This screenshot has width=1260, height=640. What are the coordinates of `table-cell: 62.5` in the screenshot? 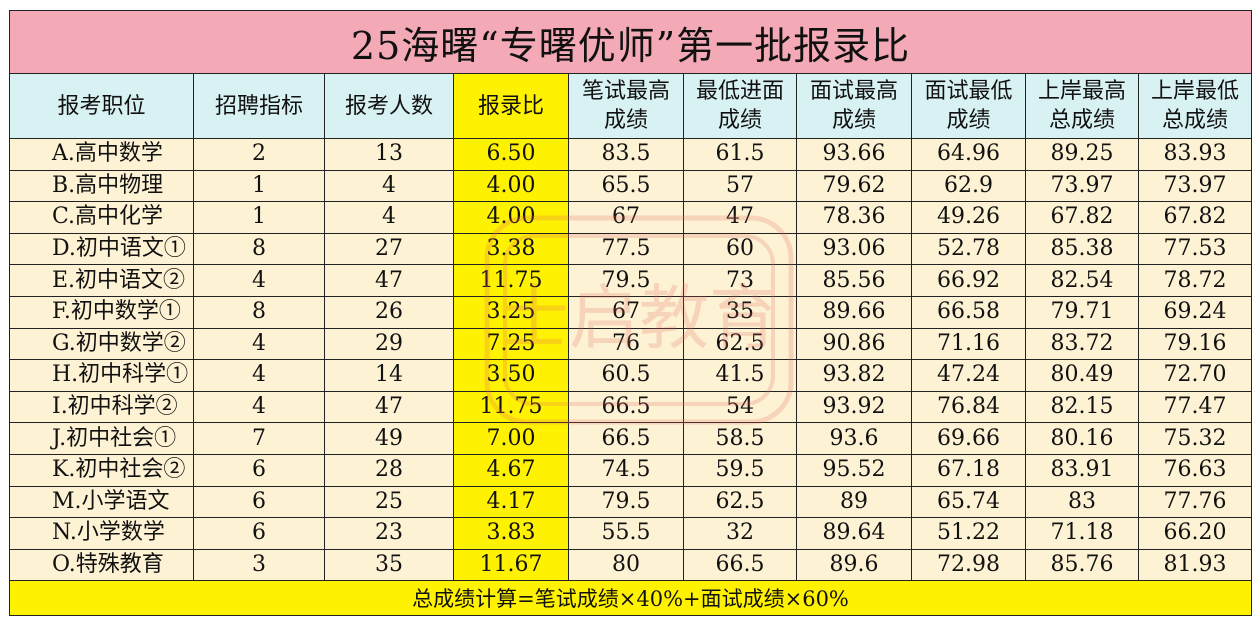 It's located at (740, 344).